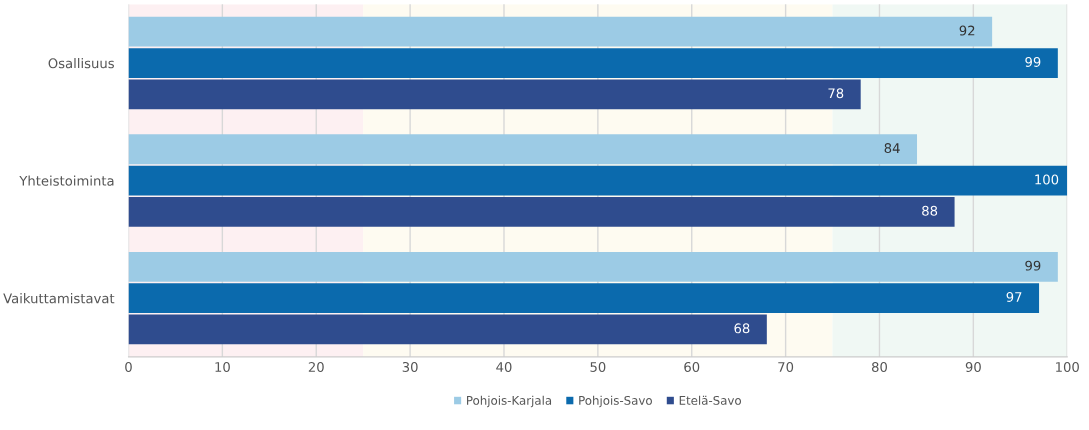  Describe the element at coordinates (786, 366) in the screenshot. I see `x-tick-label: 70` at that location.